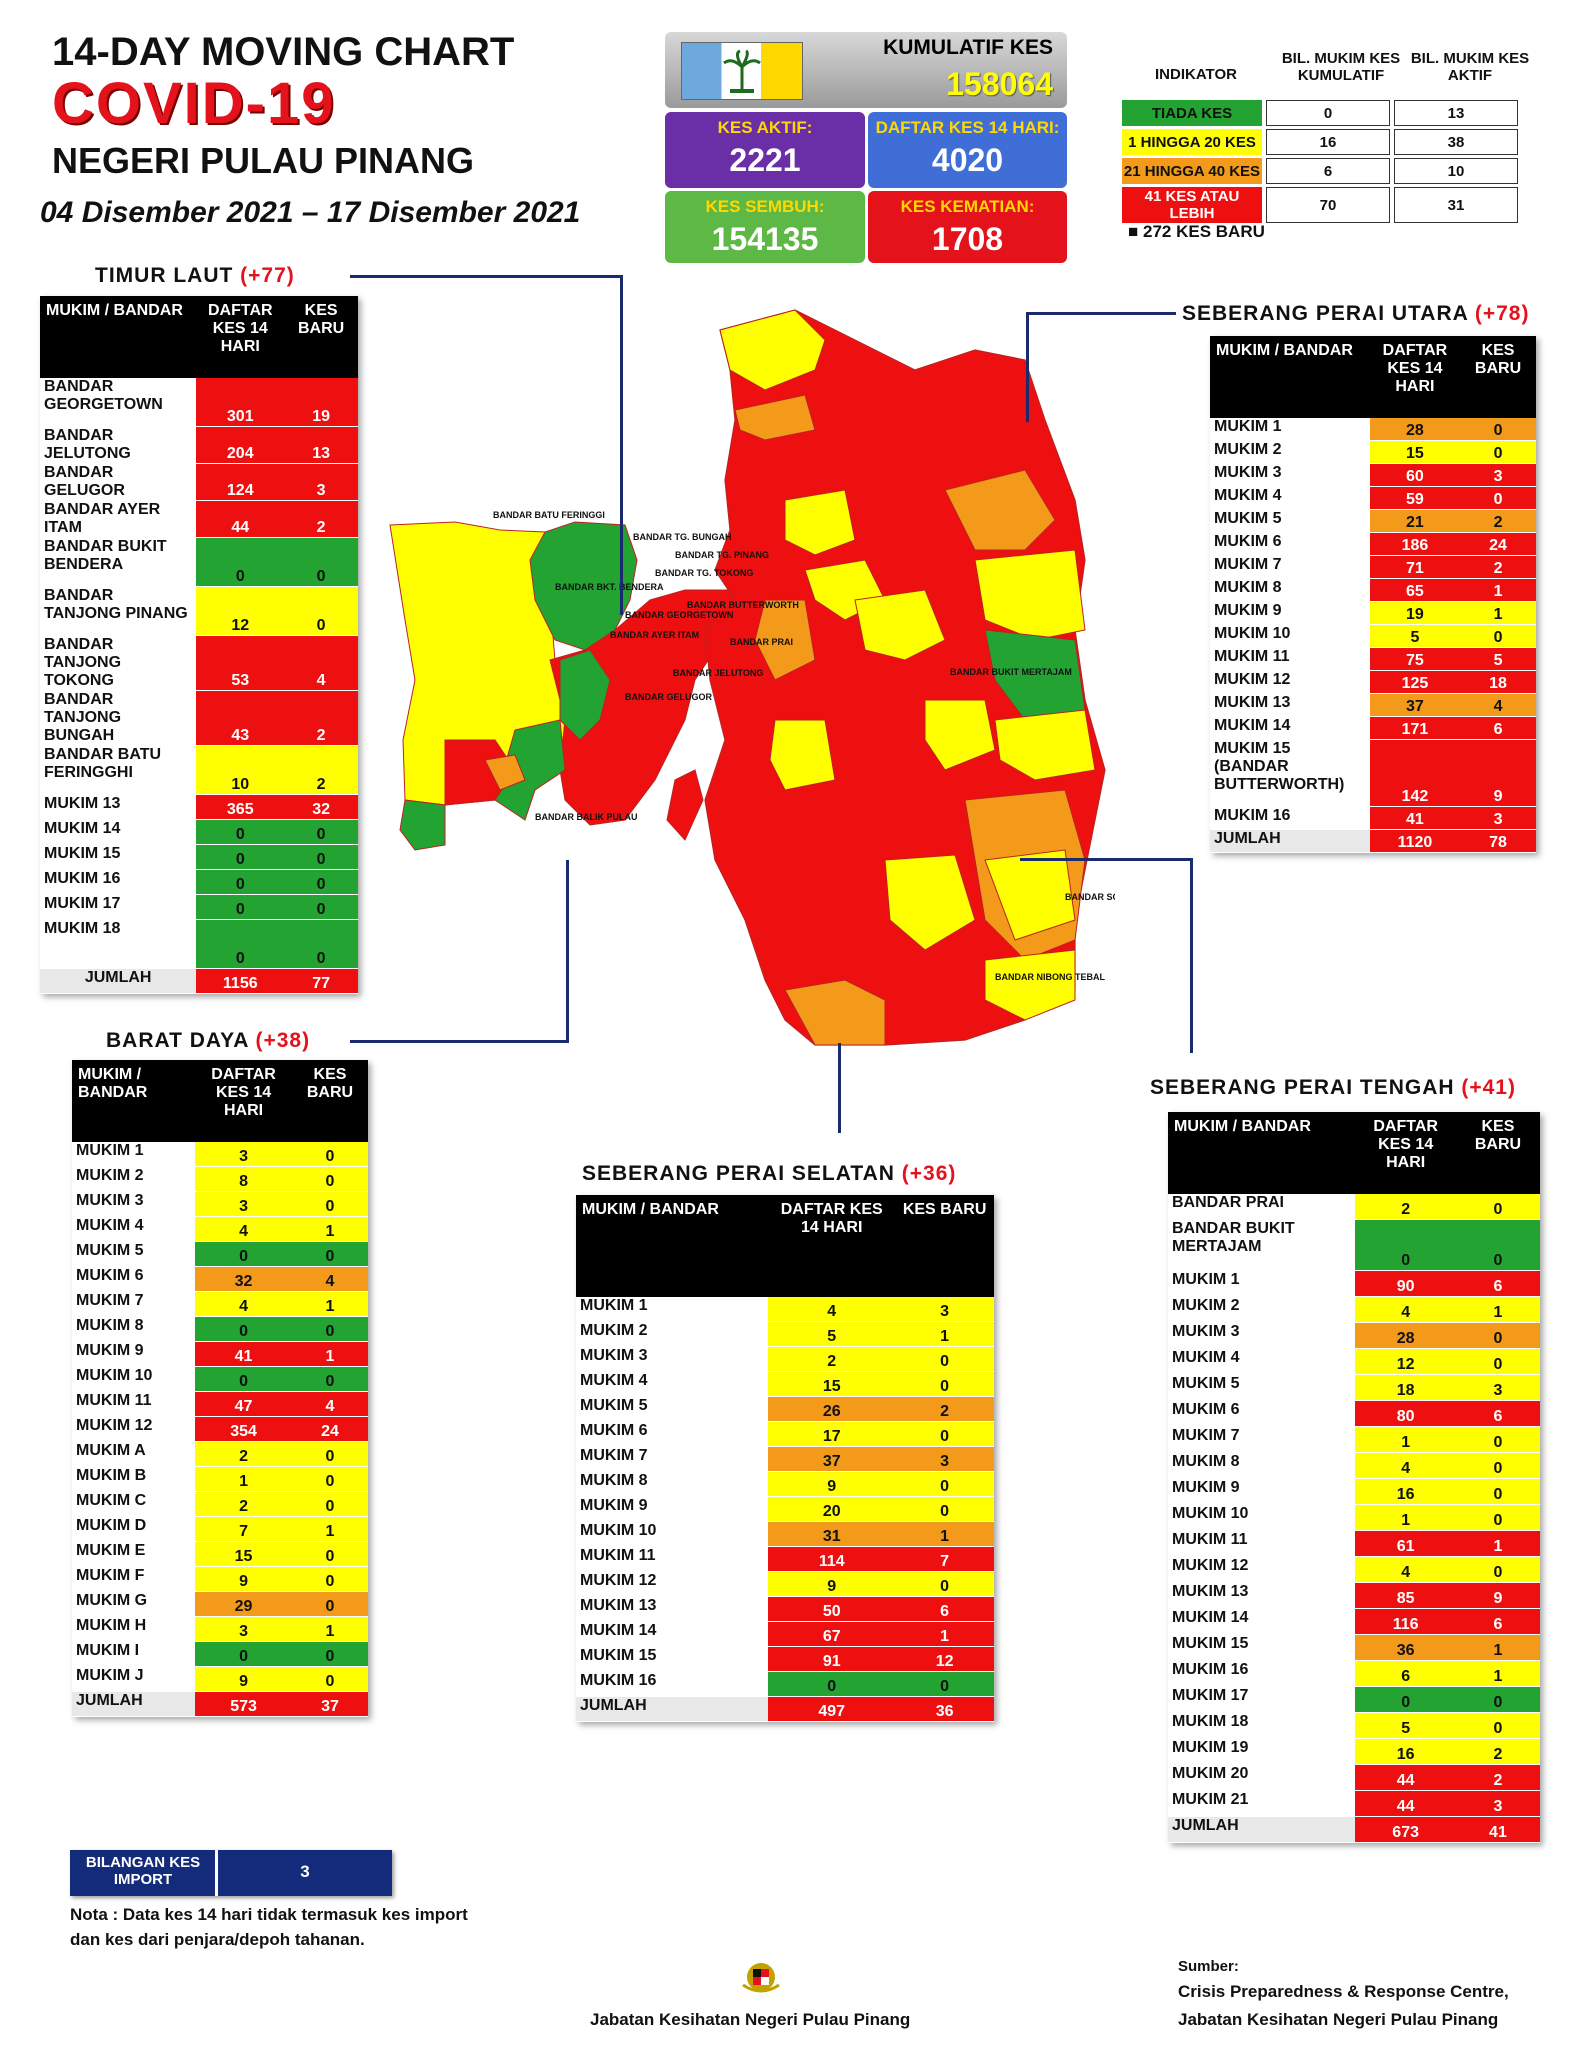 This screenshot has height=2048, width=1593. I want to click on new-cases: 5, so click(1498, 659).